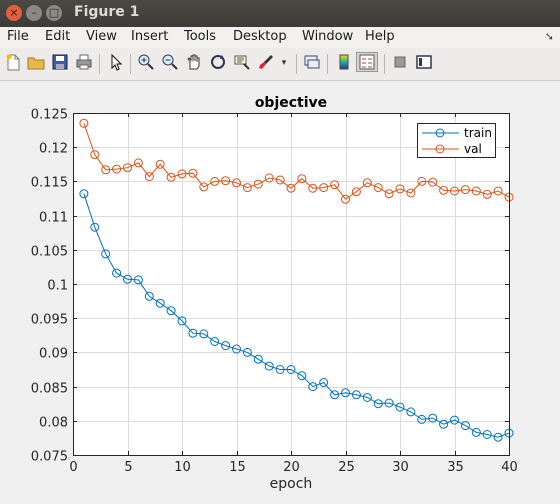 The image size is (560, 504). What do you see at coordinates (260, 36) in the screenshot?
I see `menu-desktop: Desktop` at bounding box center [260, 36].